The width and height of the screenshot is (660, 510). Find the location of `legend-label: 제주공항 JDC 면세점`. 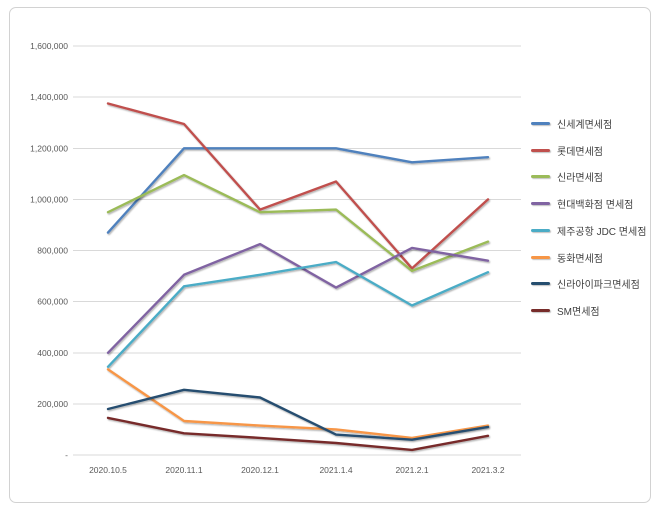

legend-label: 제주공항 JDC 면세점 is located at coordinates (602, 232).